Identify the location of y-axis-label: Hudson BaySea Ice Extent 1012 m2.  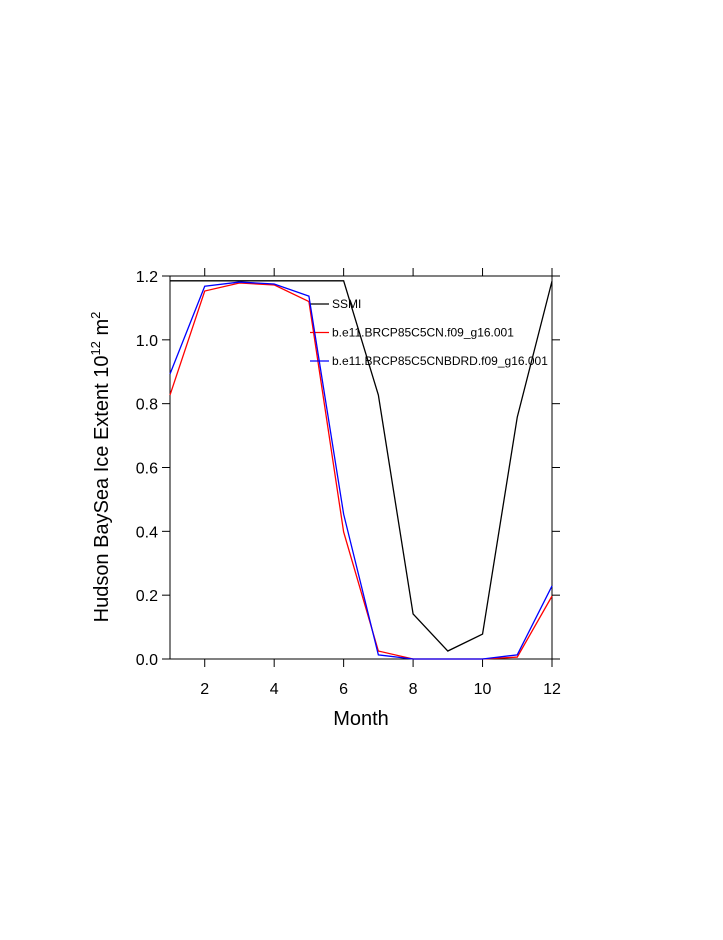
(100, 467).